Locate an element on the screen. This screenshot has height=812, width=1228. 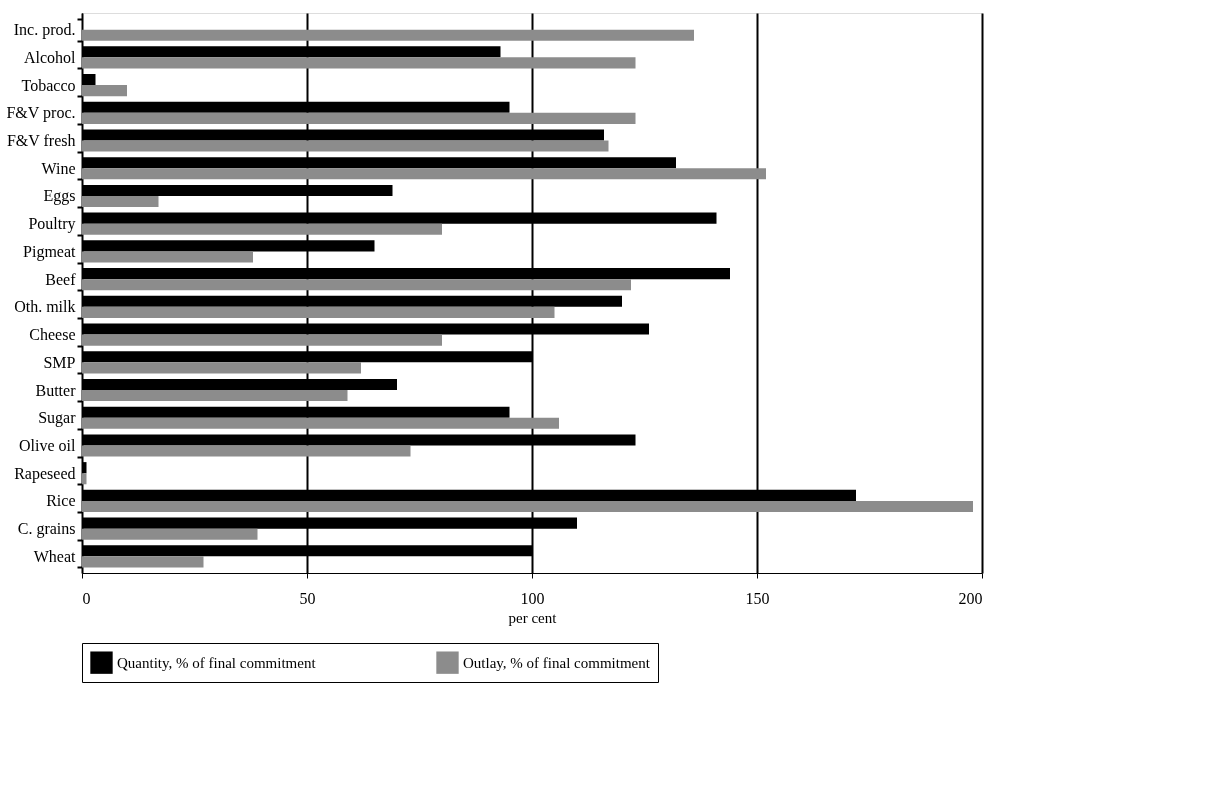
y-tick-label: Inc. prod. is located at coordinates (44, 30).